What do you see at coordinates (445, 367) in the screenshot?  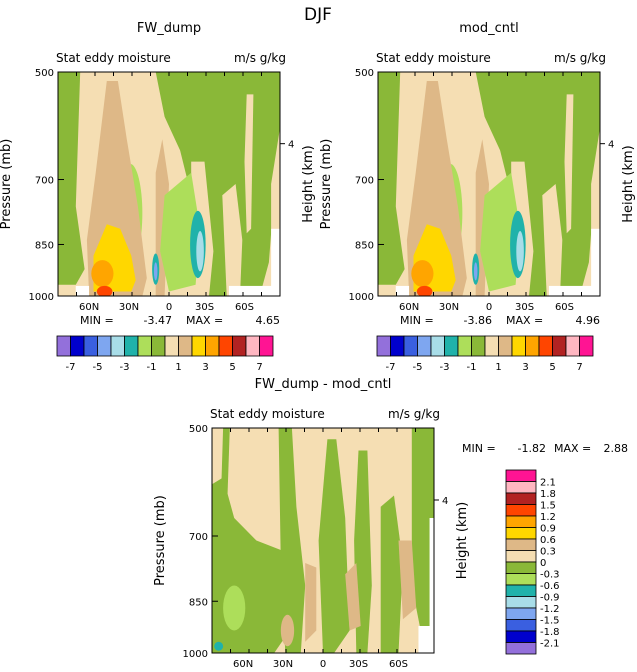 I see `colorbar-label: -3` at bounding box center [445, 367].